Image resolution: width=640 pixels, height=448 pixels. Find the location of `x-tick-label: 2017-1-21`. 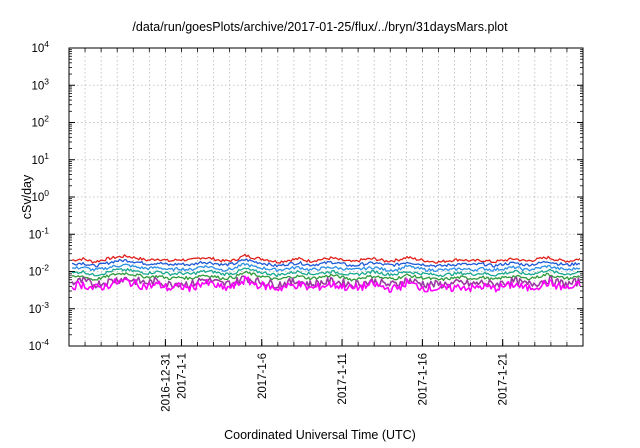

x-tick-label: 2017-1-21 is located at coordinates (504, 379).